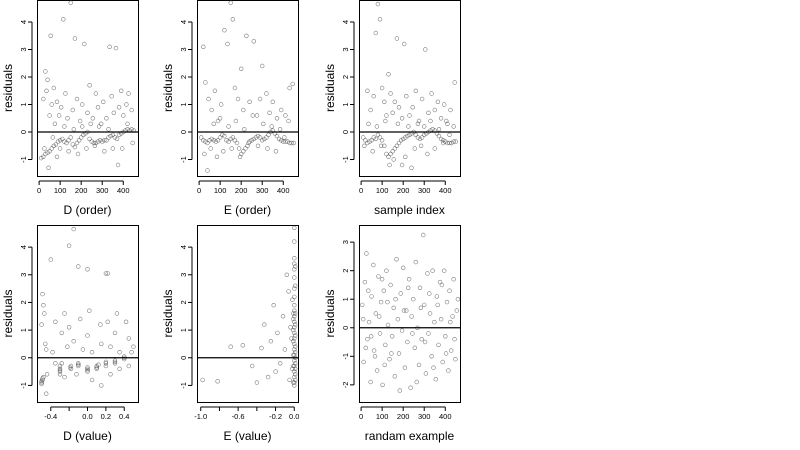  What do you see at coordinates (23, 247) in the screenshot?
I see `y-tick-label: 4` at bounding box center [23, 247].